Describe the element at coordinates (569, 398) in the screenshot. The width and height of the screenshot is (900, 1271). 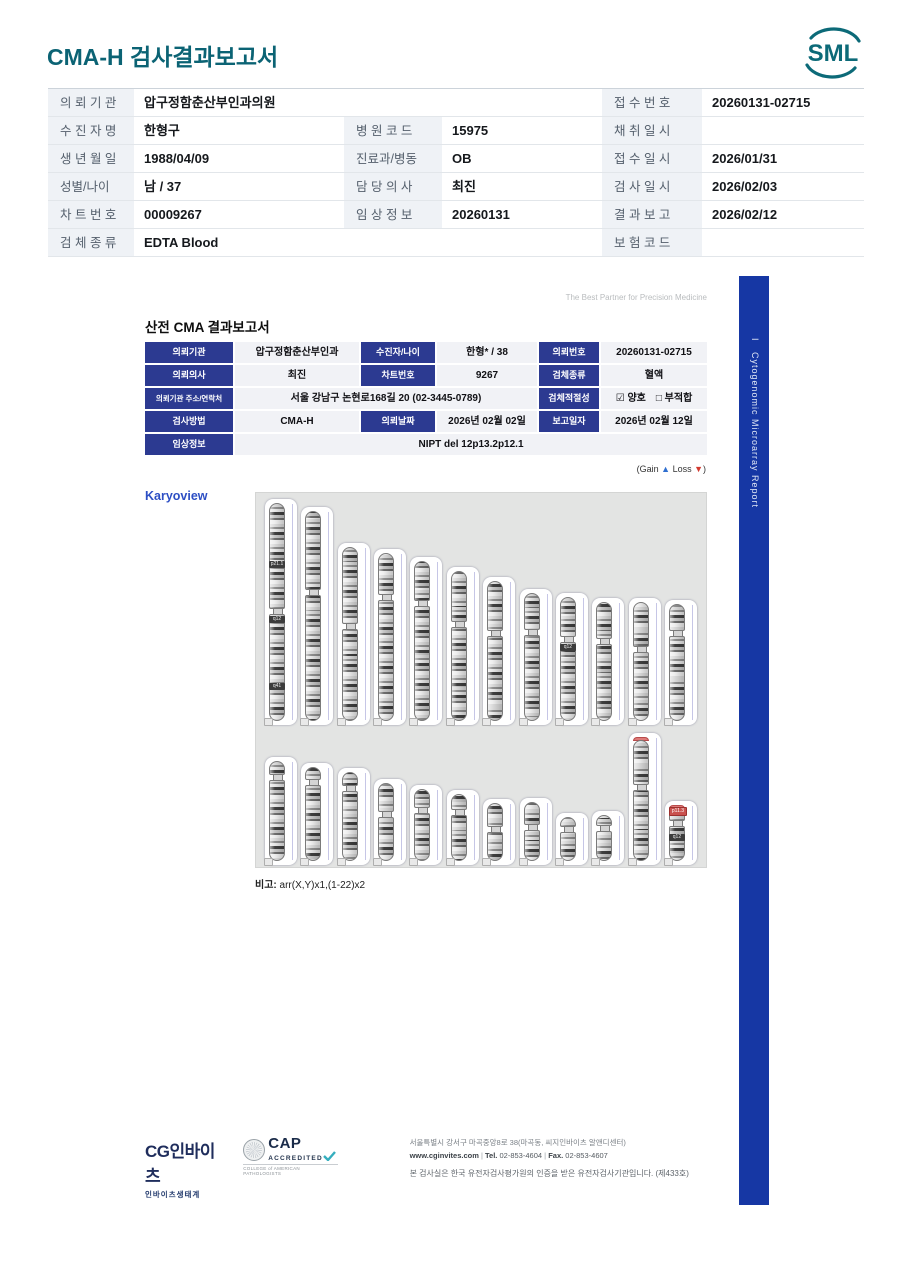
I see `report-header-cell: 검체적절성` at that location.